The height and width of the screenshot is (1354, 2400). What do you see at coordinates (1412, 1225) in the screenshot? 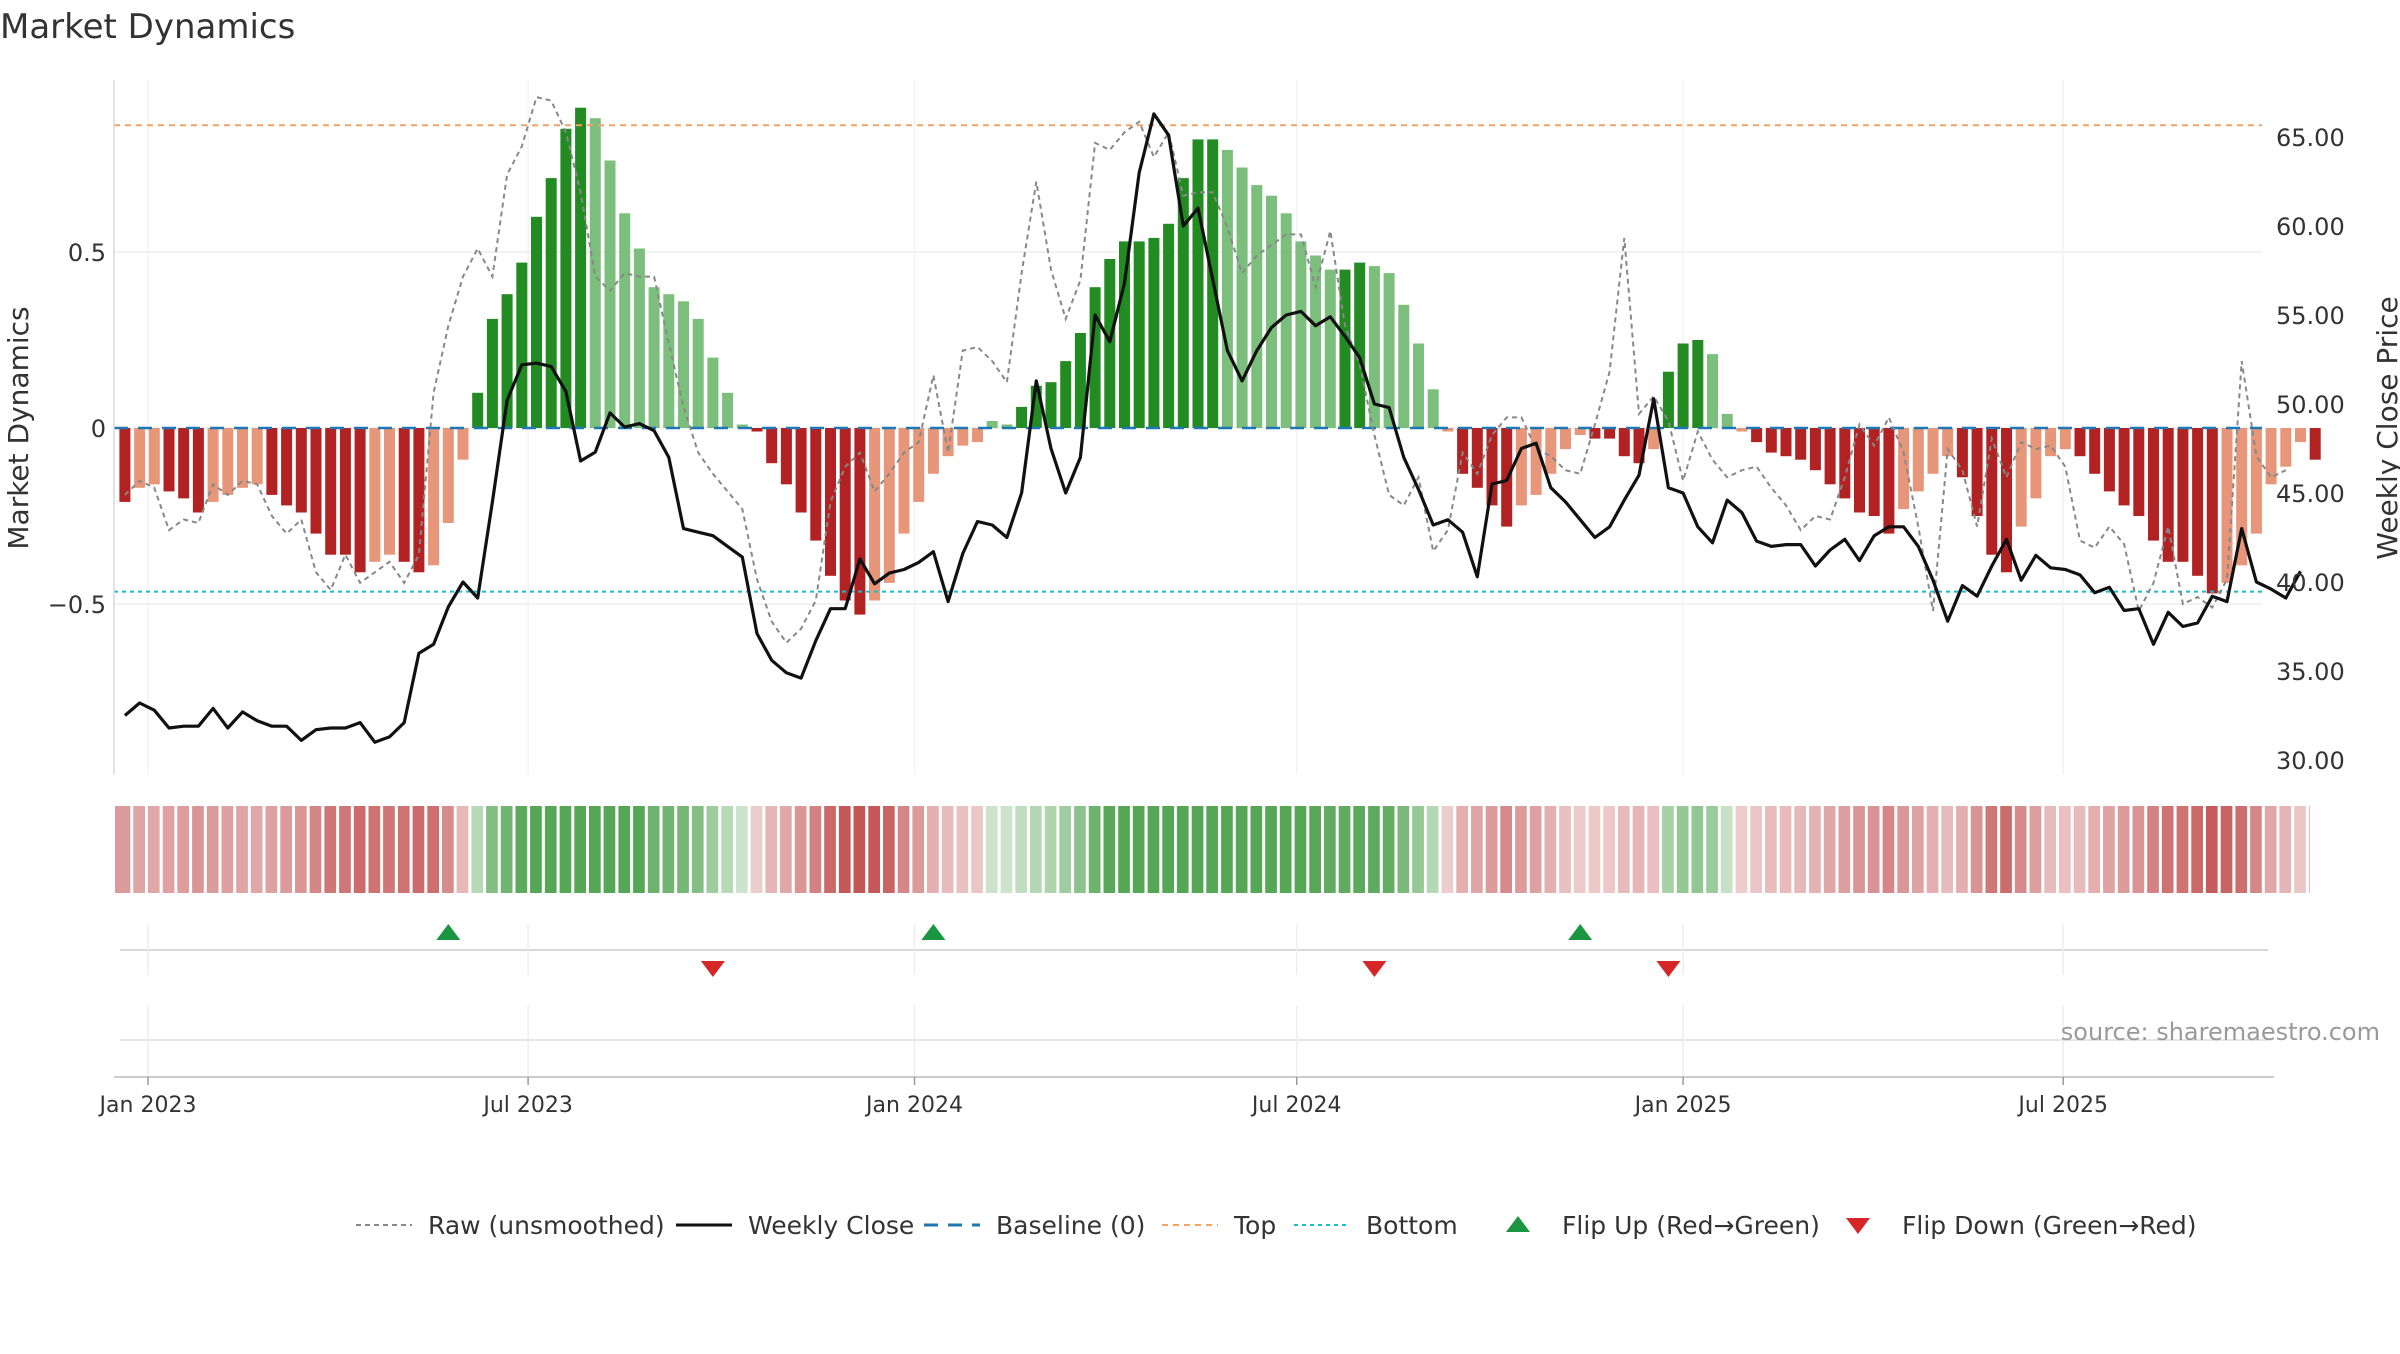
I see `legend-label: Bottom` at bounding box center [1412, 1225].